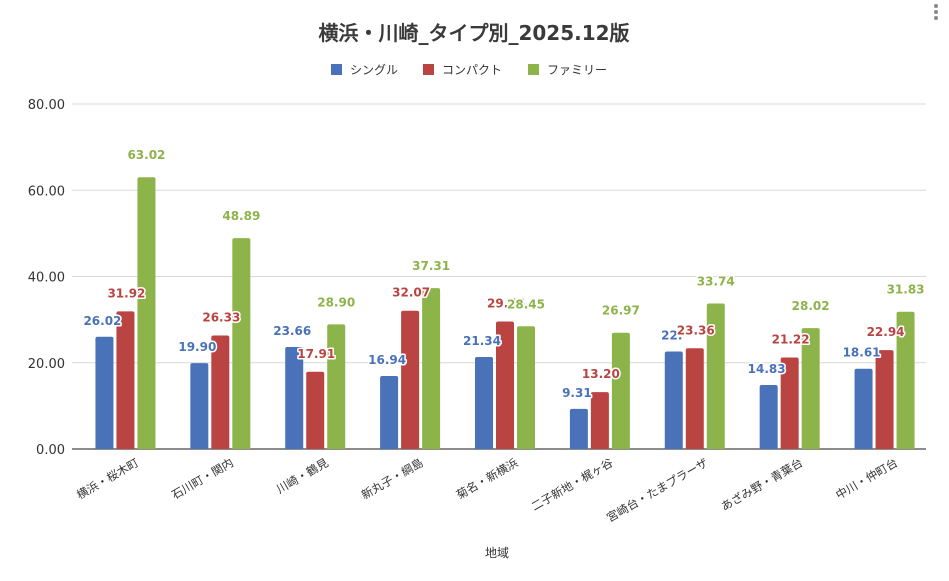  Describe the element at coordinates (811, 306) in the screenshot. I see `data-label: 28.02` at that location.